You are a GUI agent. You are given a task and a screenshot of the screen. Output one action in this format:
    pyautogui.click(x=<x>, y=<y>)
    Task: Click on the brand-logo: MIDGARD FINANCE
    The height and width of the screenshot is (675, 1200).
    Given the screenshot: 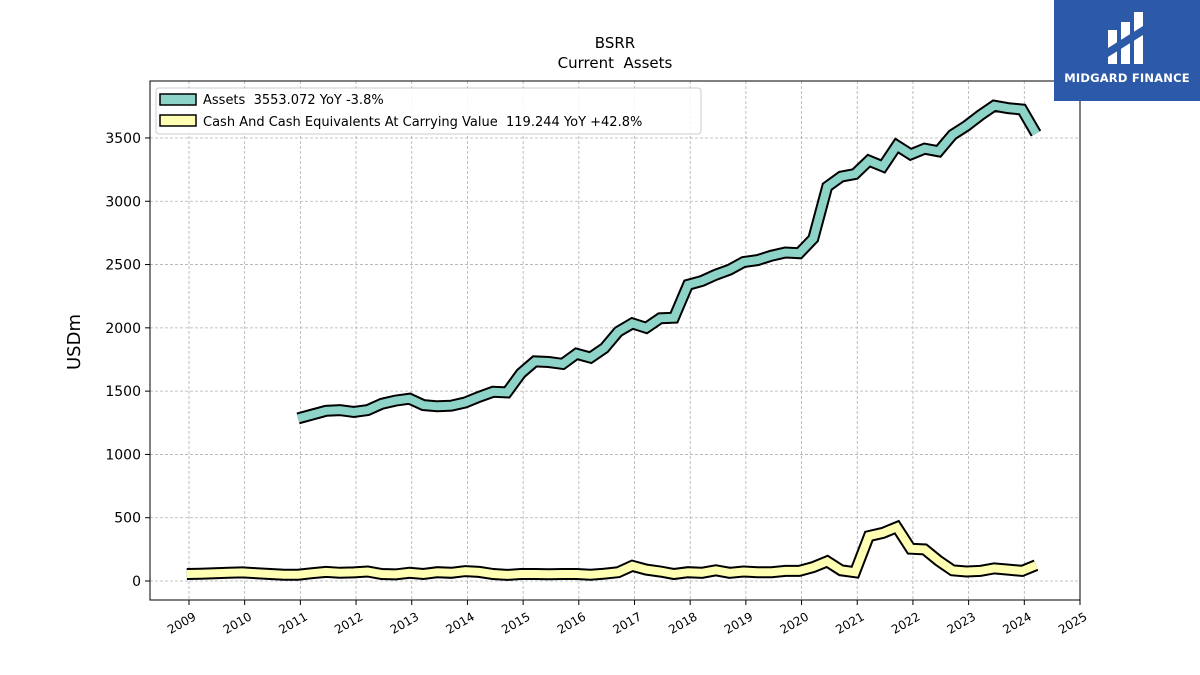 What is the action you would take?
    pyautogui.click(x=1127, y=50)
    